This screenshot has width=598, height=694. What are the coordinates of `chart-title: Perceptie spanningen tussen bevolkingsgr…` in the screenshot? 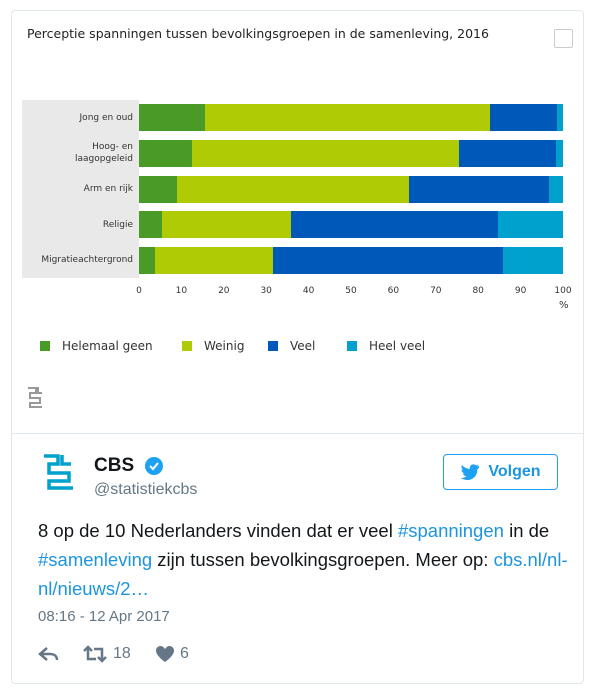 It's located at (258, 33).